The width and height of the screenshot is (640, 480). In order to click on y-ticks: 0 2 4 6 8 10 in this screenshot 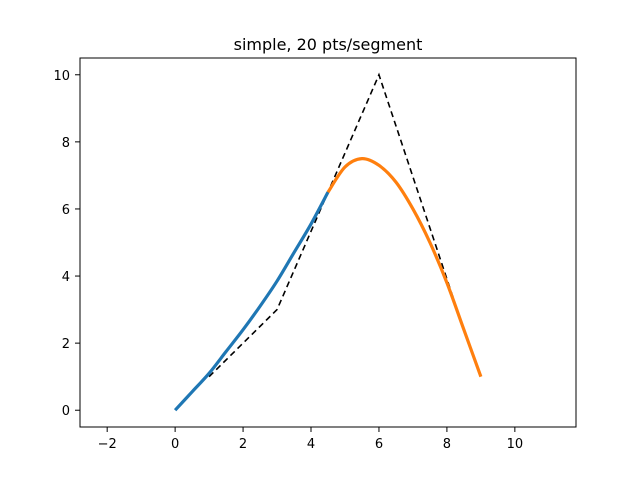, I will do `click(66, 244)`.